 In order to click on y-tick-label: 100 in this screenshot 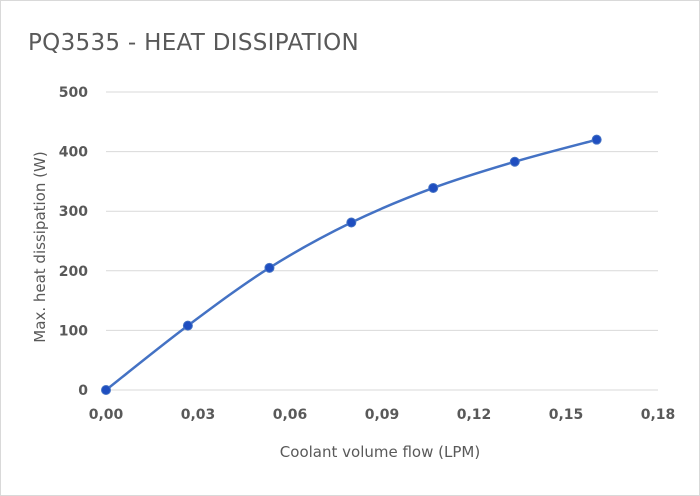, I will do `click(73, 331)`.